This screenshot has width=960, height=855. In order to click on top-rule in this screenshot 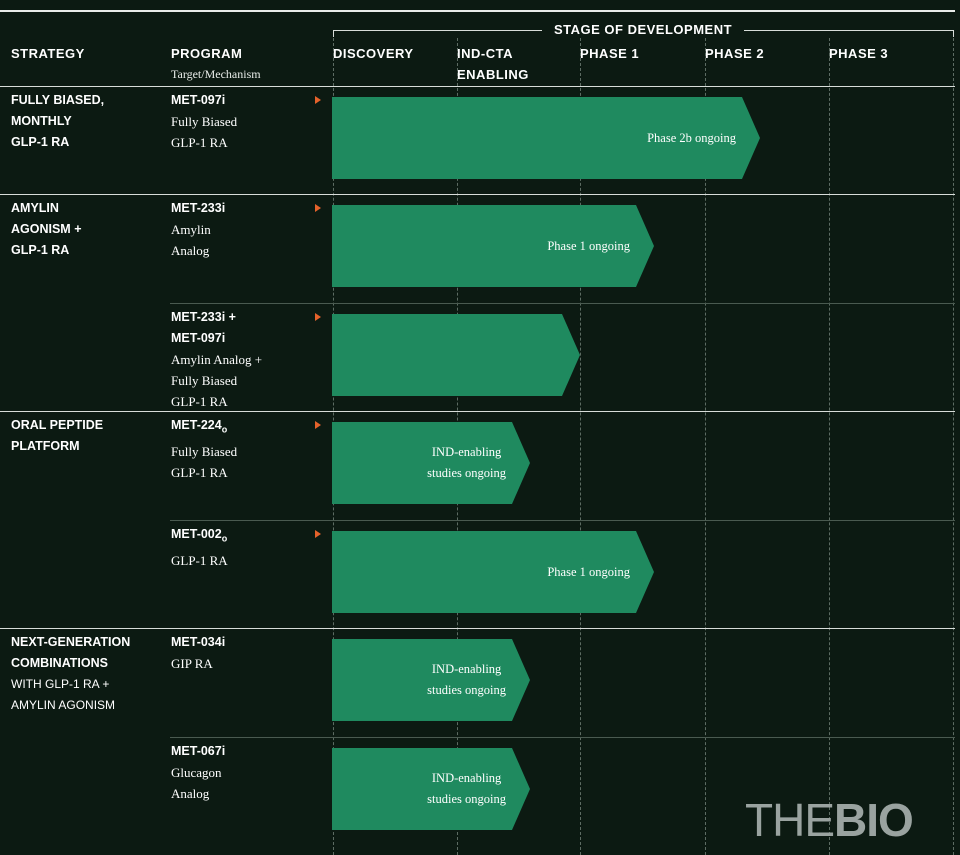, I will do `click(477, 11)`.